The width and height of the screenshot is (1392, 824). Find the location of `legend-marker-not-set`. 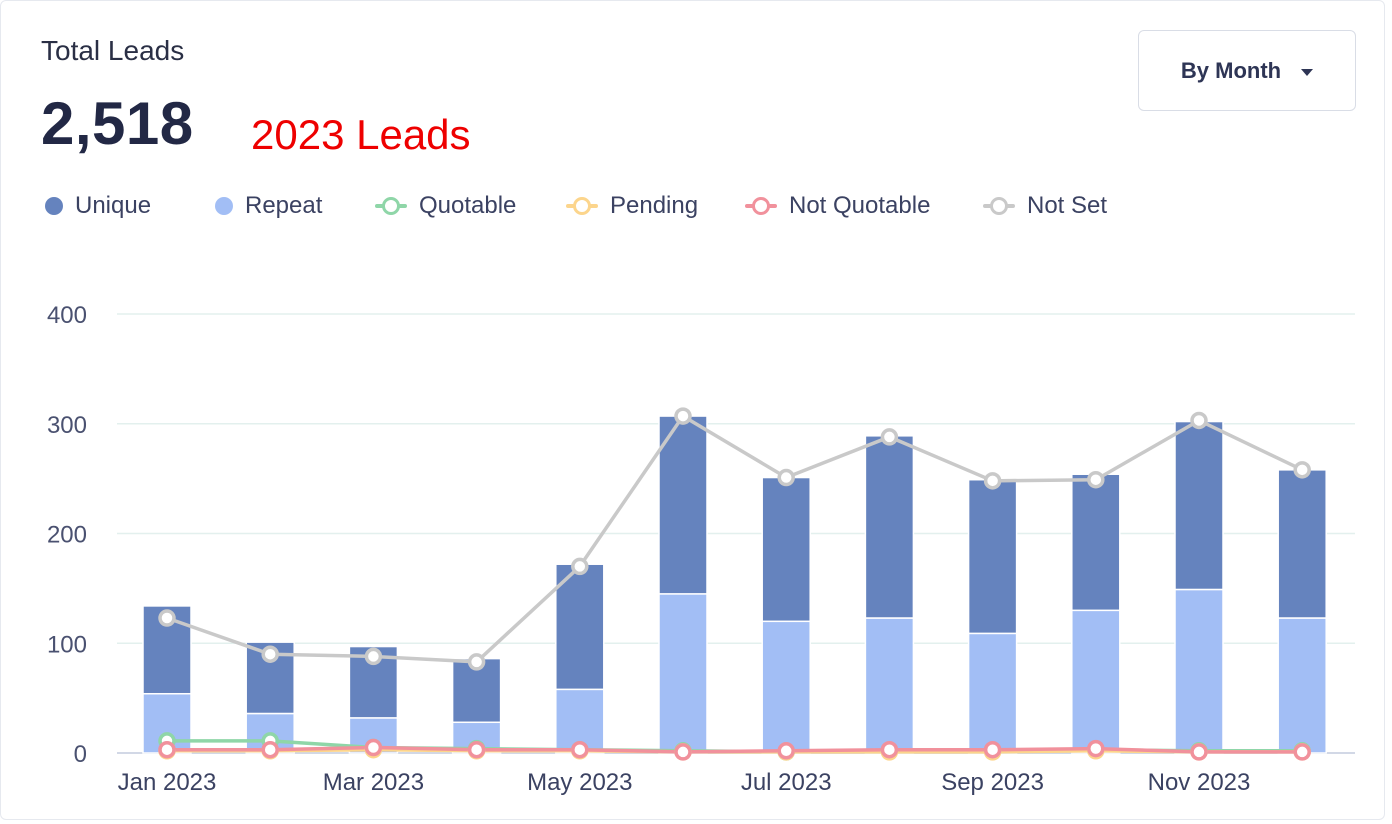

legend-marker-not-set is located at coordinates (999, 206).